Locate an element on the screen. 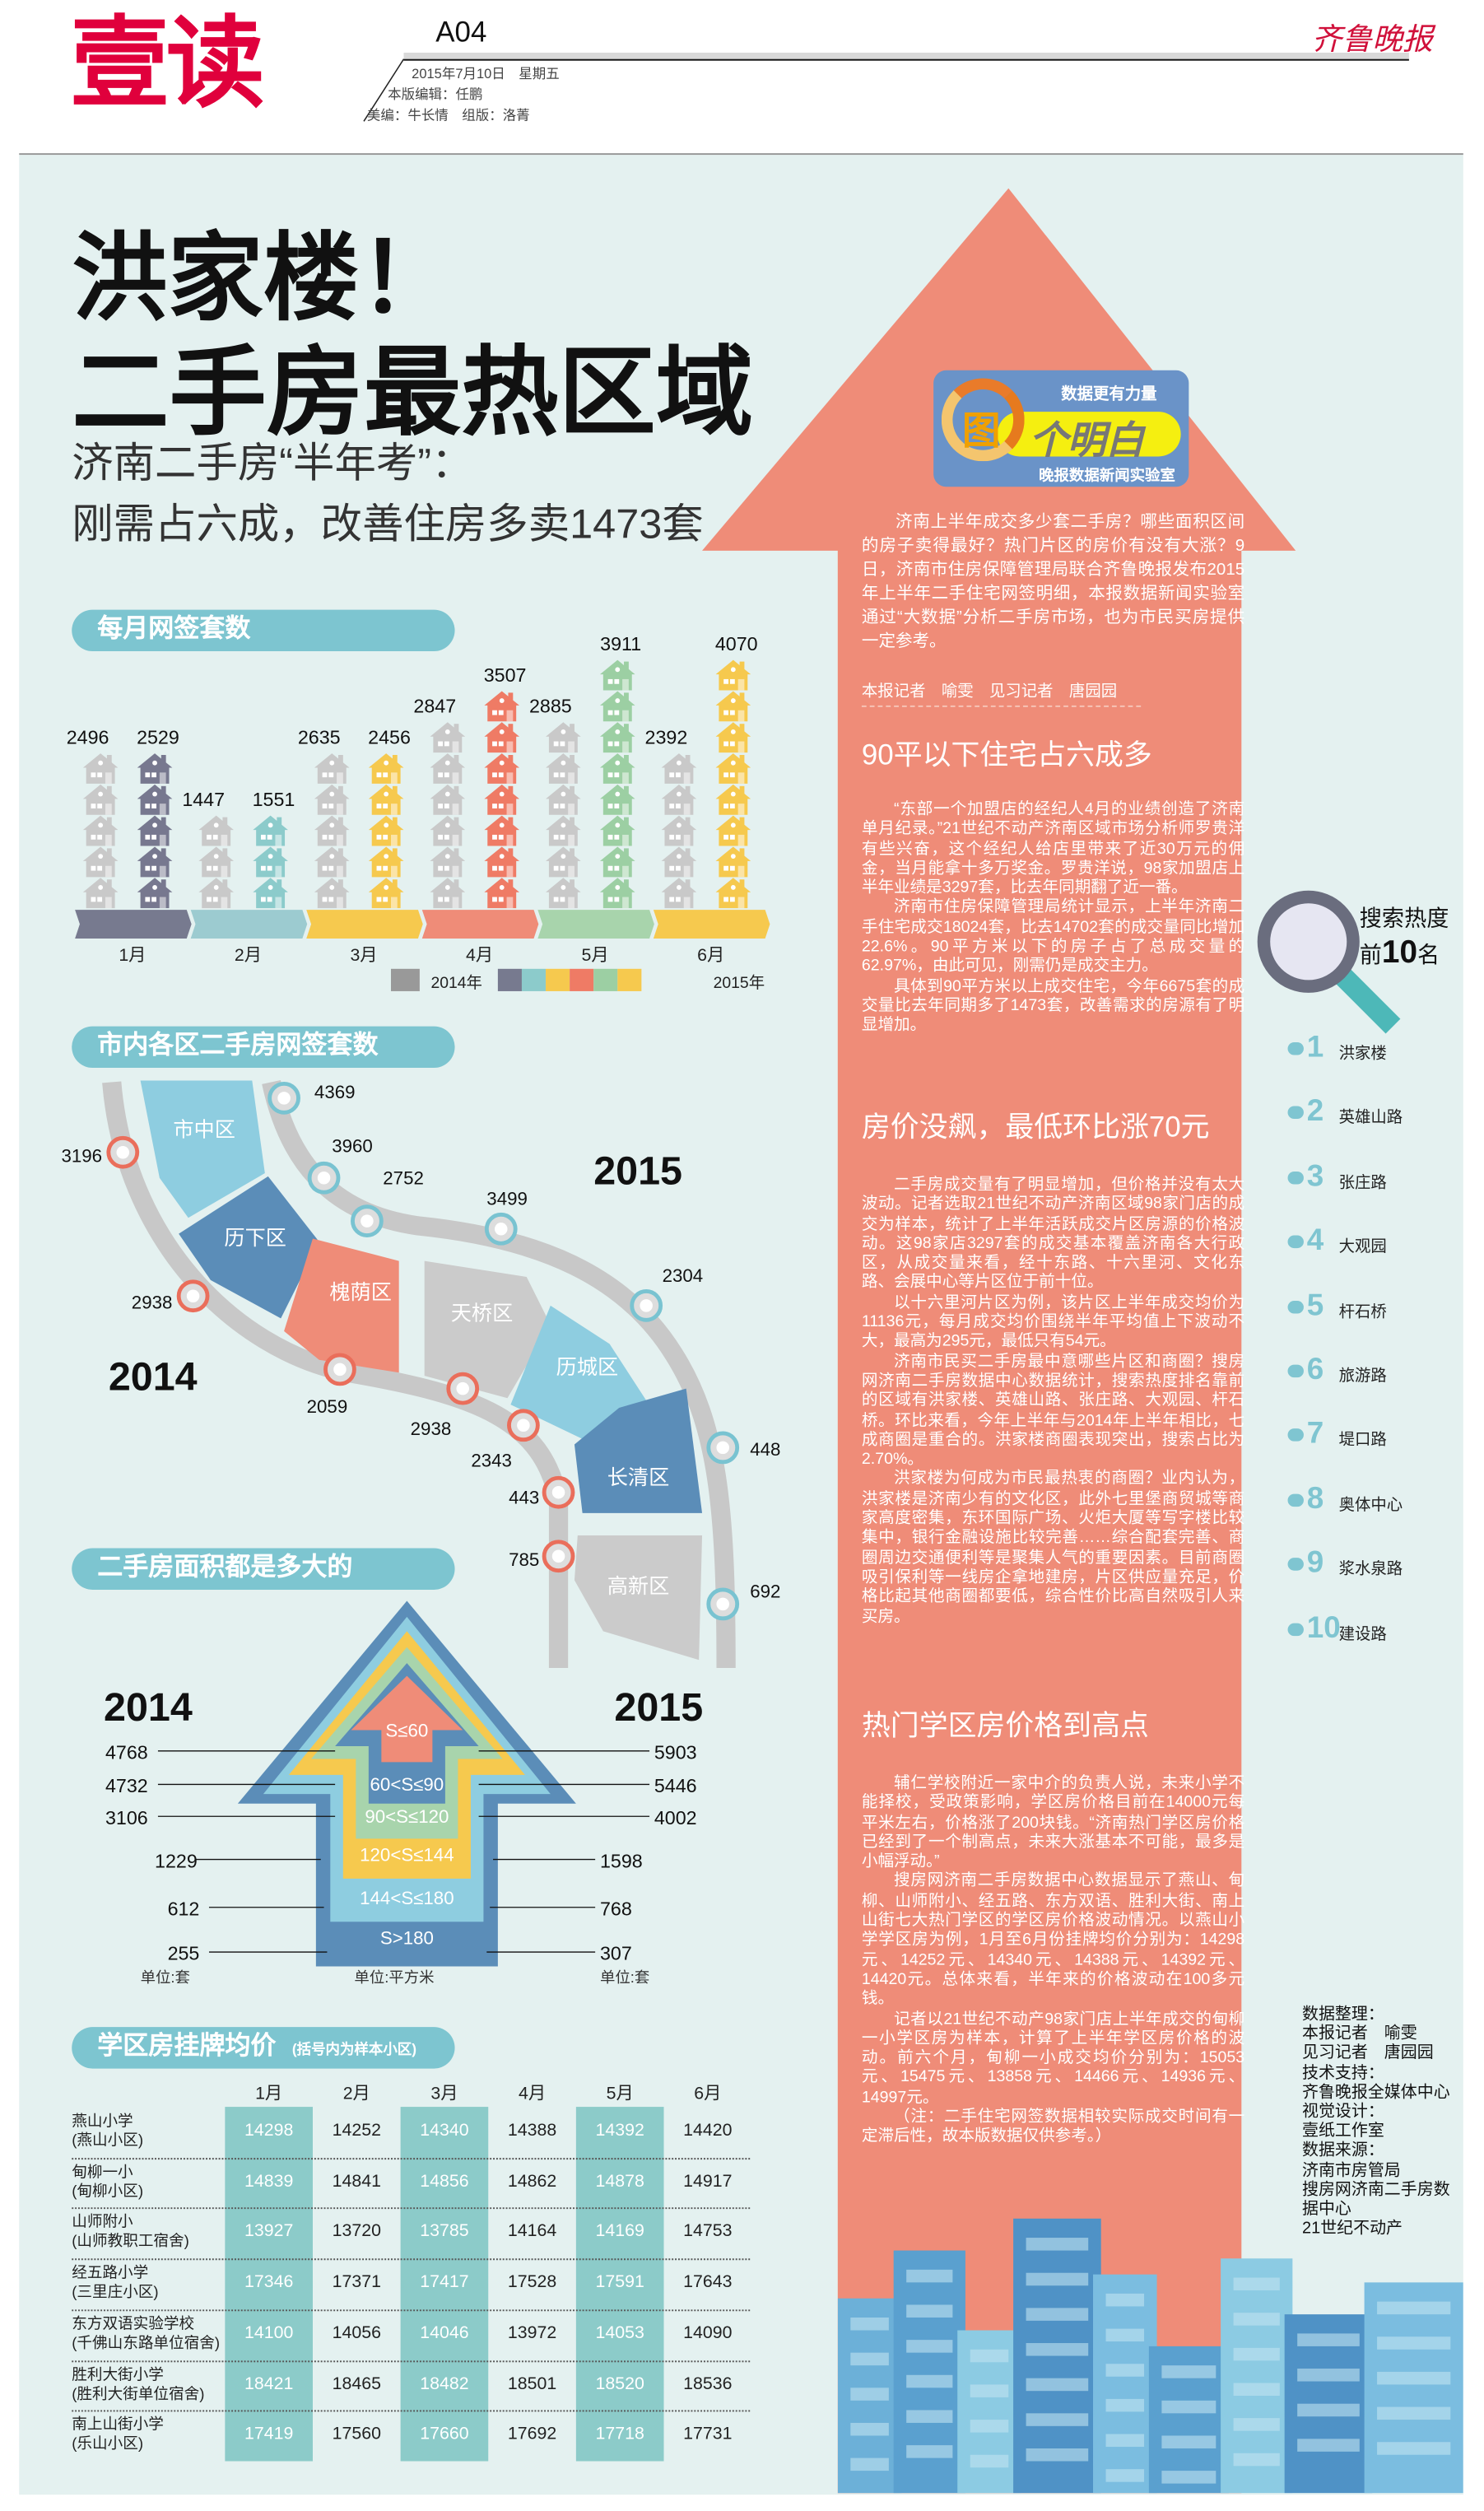 This screenshot has height=2511, width=1484. credit-line: 齐鲁晚报全媒体中心 is located at coordinates (1375, 2093).